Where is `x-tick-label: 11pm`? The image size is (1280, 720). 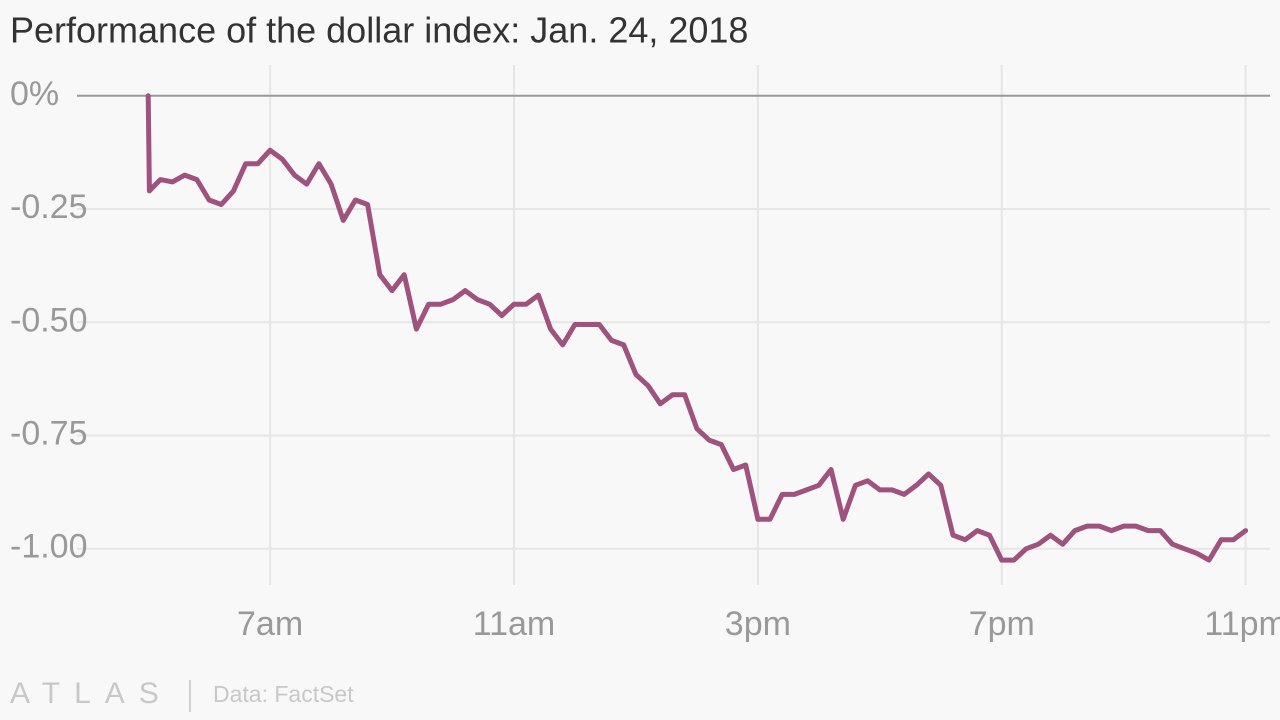
x-tick-label: 11pm is located at coordinates (1242, 624).